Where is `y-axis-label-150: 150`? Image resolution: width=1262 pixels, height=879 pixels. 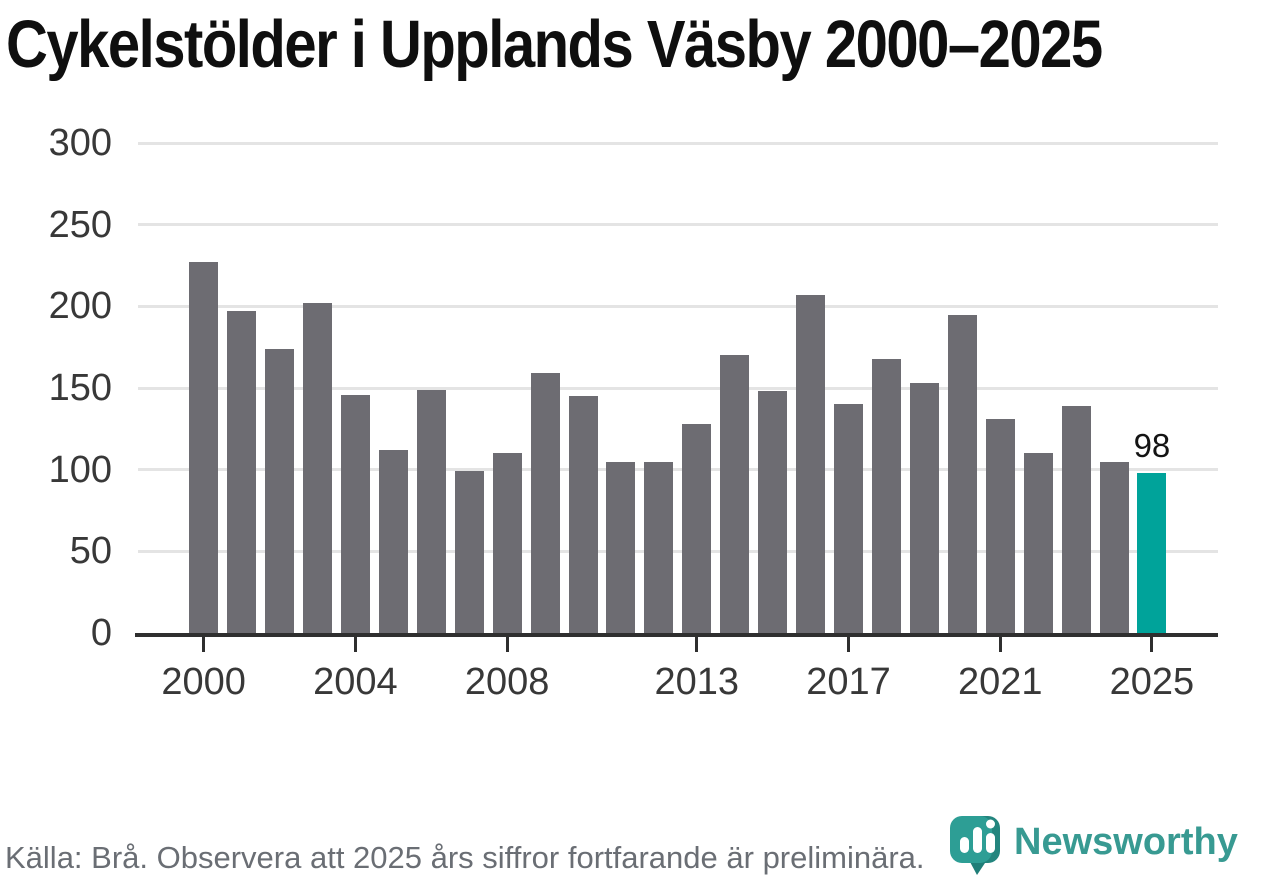
y-axis-label-150: 150 is located at coordinates (80, 388).